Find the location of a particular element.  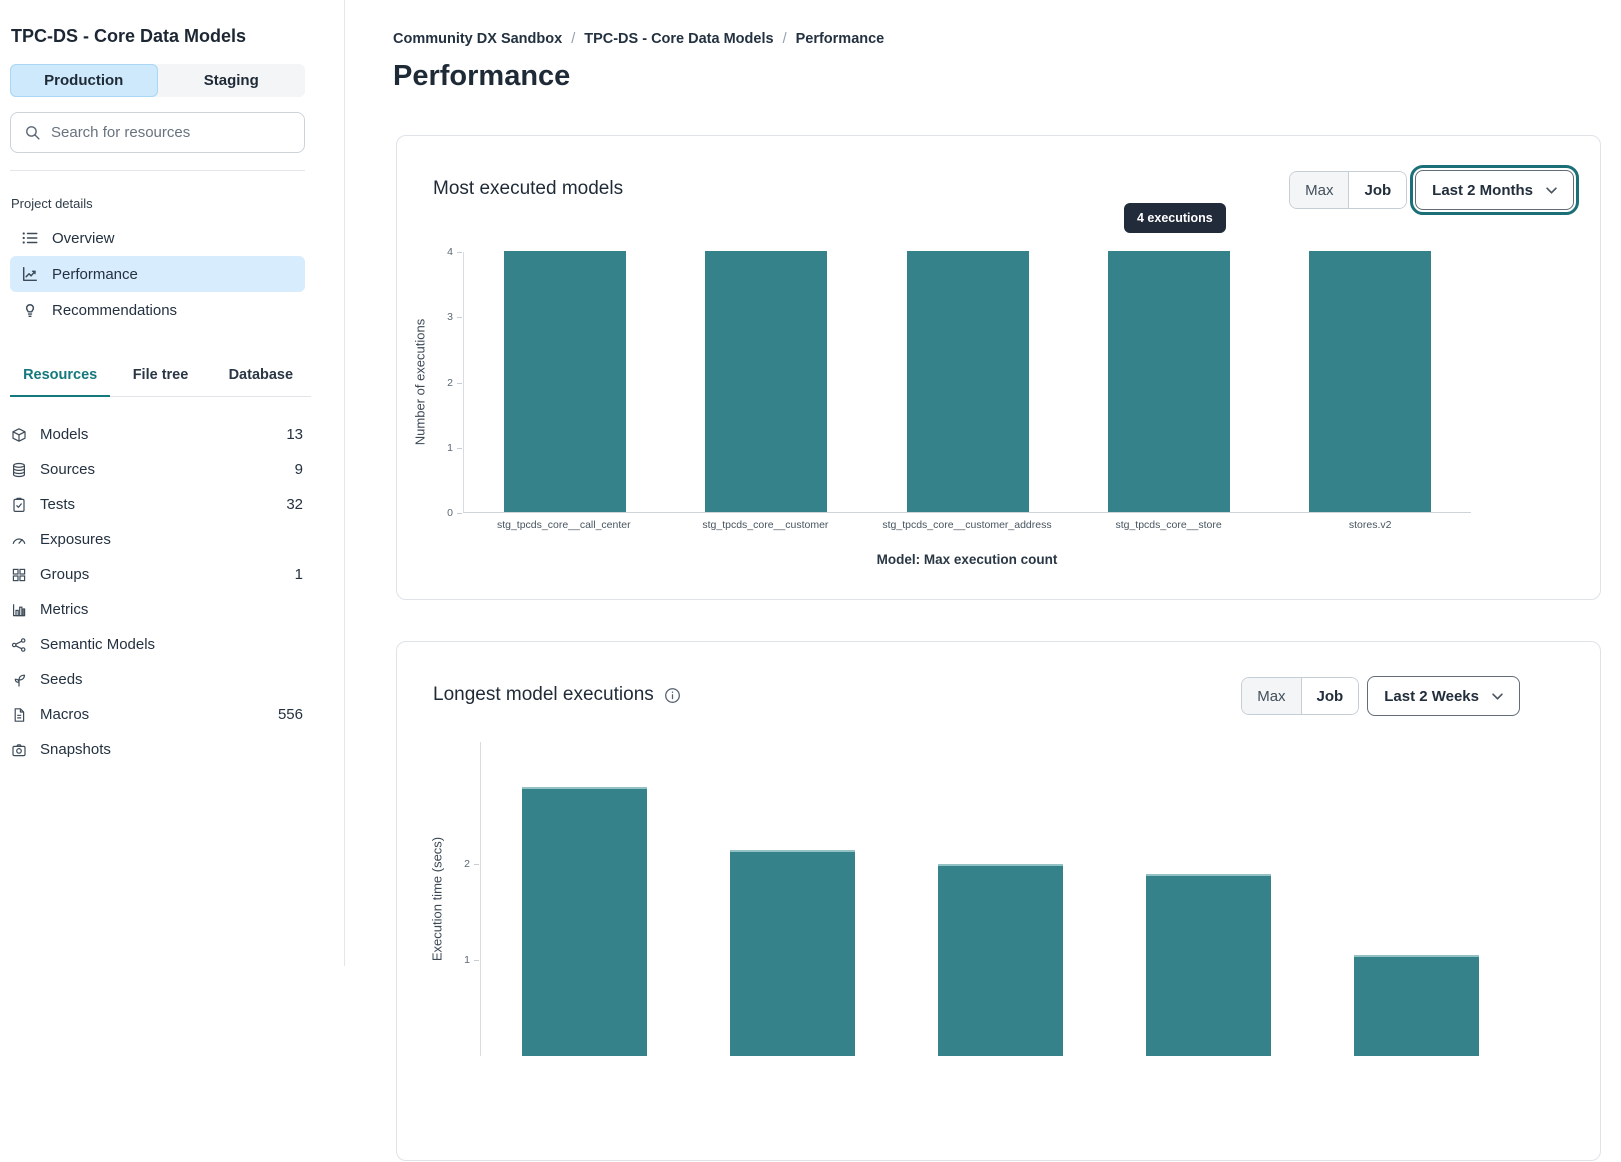

list-item-metrics: Metrics is located at coordinates (157, 609).